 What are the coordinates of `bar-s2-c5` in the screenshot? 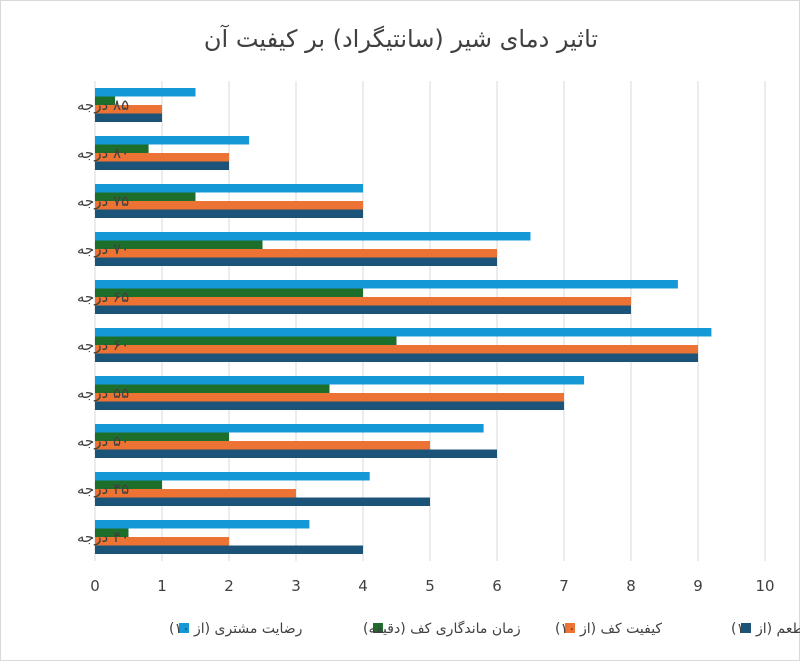 It's located at (396, 349).